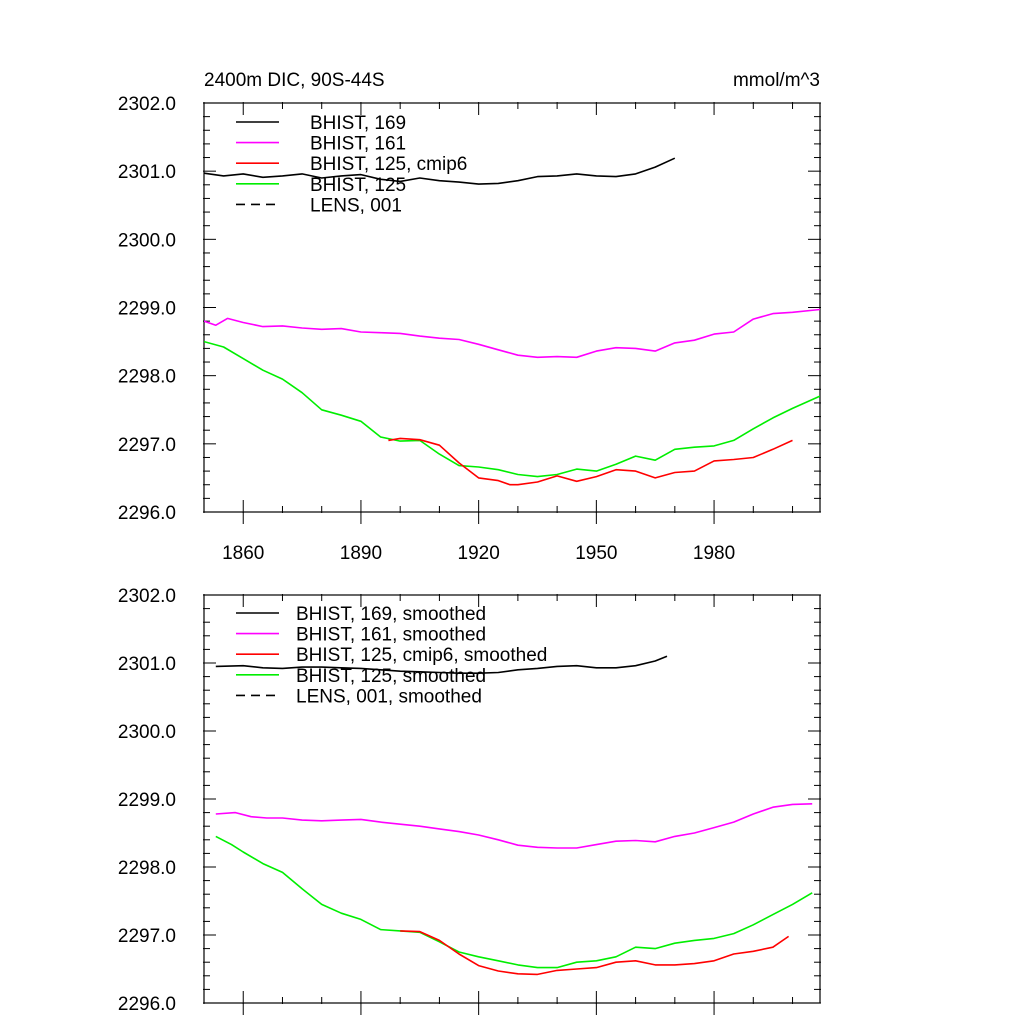  Describe the element at coordinates (356, 205) in the screenshot. I see `legend-label: LENS, 001` at that location.